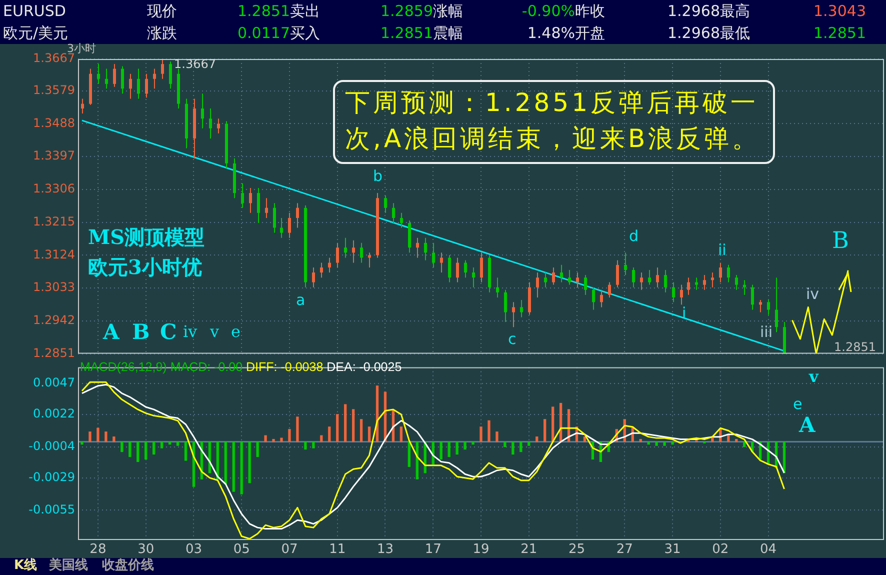 This screenshot has width=886, height=575. What do you see at coordinates (51, 445) in the screenshot?
I see `y-tick-label: -0.0004` at bounding box center [51, 445].